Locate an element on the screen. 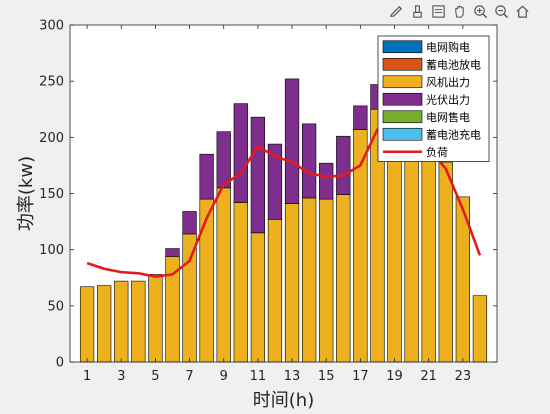 This screenshot has height=414, width=550. home-icon is located at coordinates (522, 11).